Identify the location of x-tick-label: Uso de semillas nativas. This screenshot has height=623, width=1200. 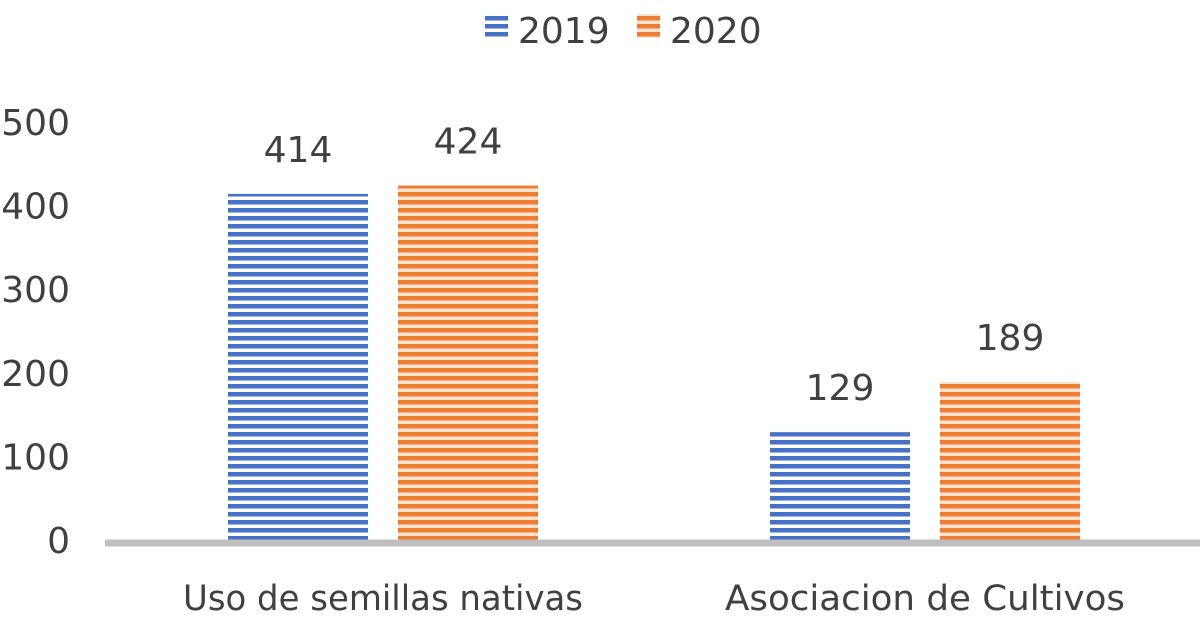
(383, 599).